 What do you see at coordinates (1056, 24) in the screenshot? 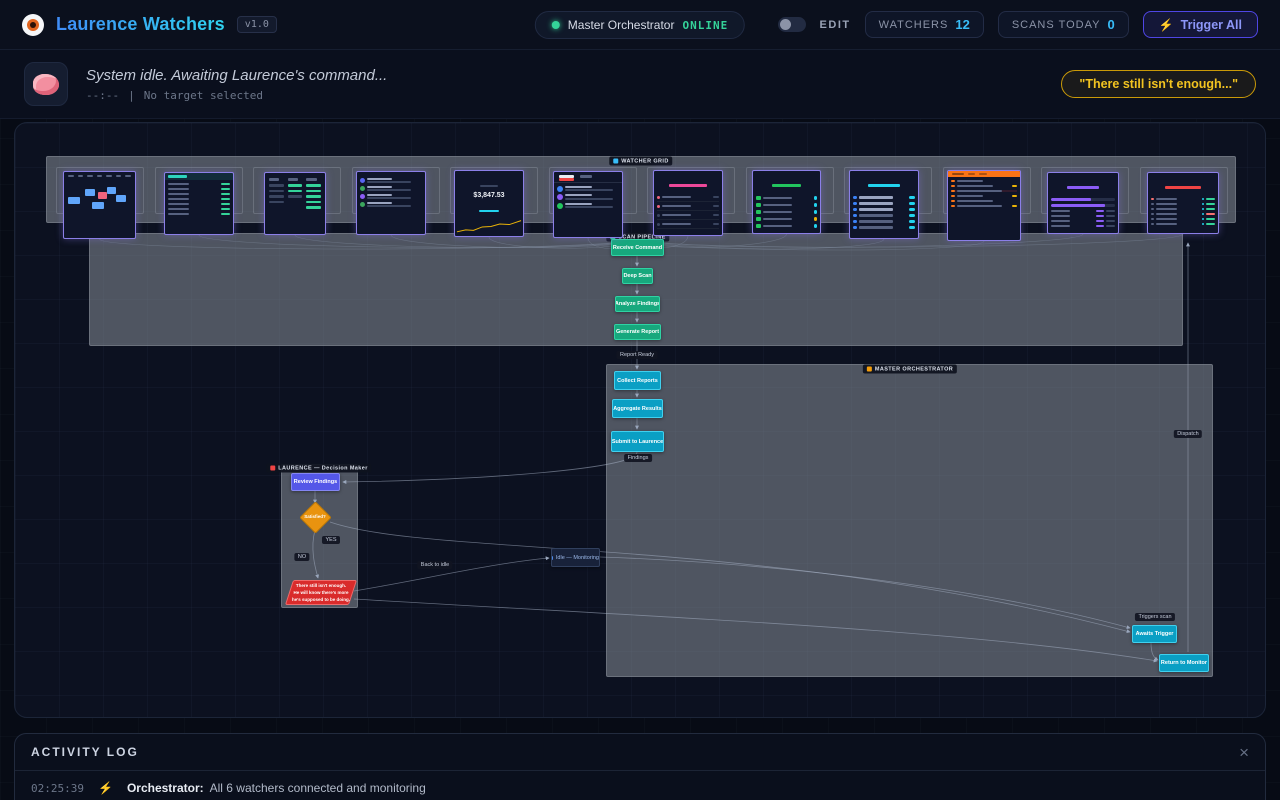
I see `scans-label: SCANS TODAY` at bounding box center [1056, 24].